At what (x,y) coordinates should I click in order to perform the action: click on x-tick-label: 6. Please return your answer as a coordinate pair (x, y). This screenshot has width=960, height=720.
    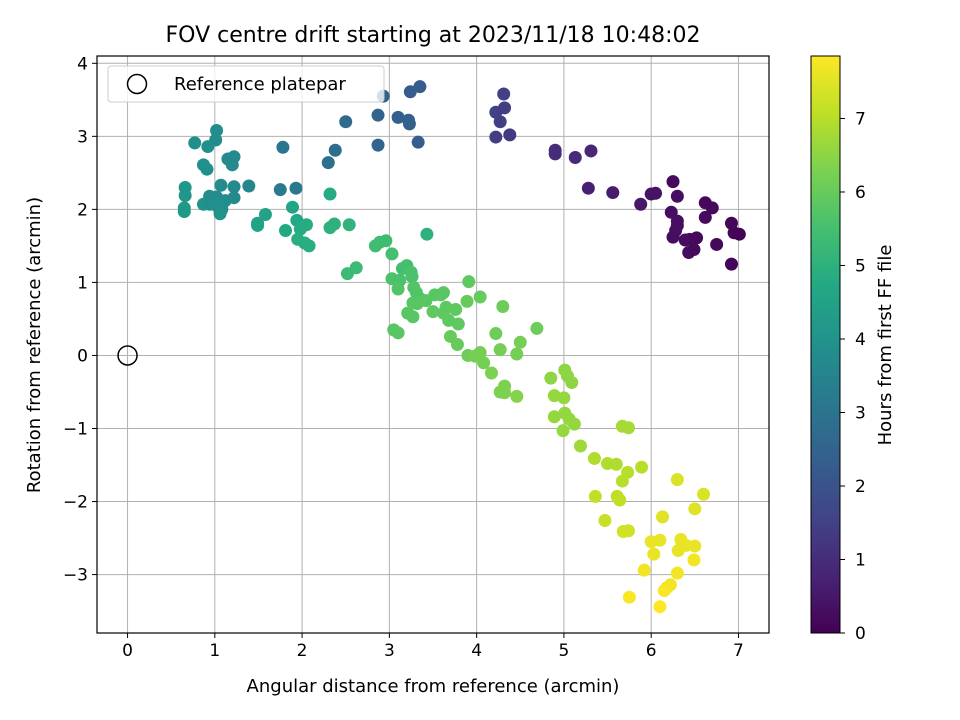
    Looking at the image, I should click on (651, 651).